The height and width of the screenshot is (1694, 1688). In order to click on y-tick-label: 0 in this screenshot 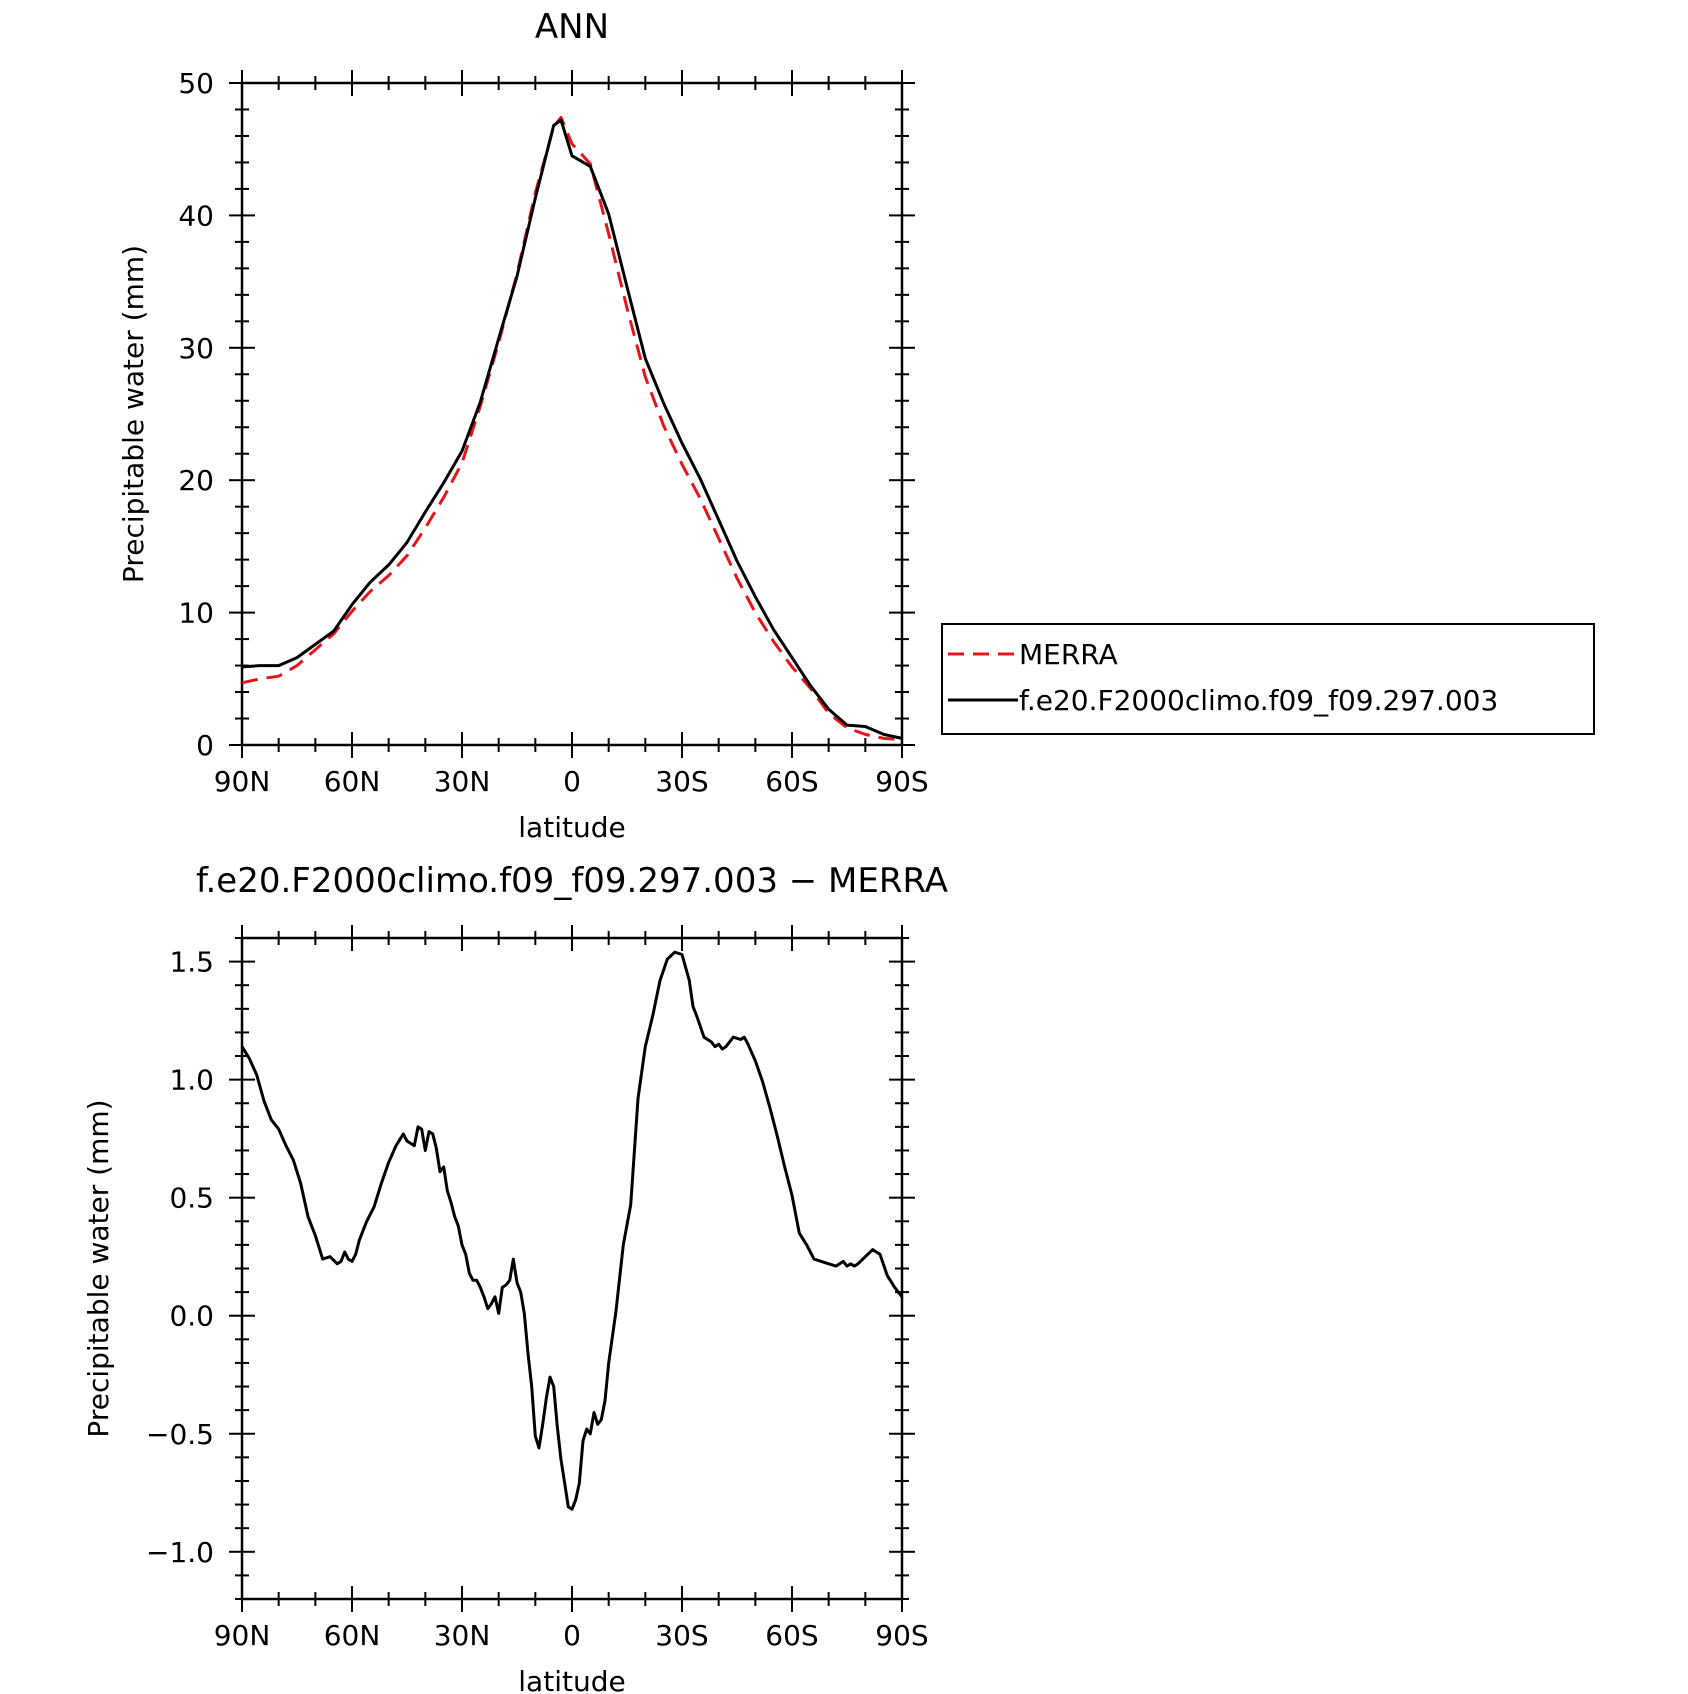, I will do `click(205, 745)`.